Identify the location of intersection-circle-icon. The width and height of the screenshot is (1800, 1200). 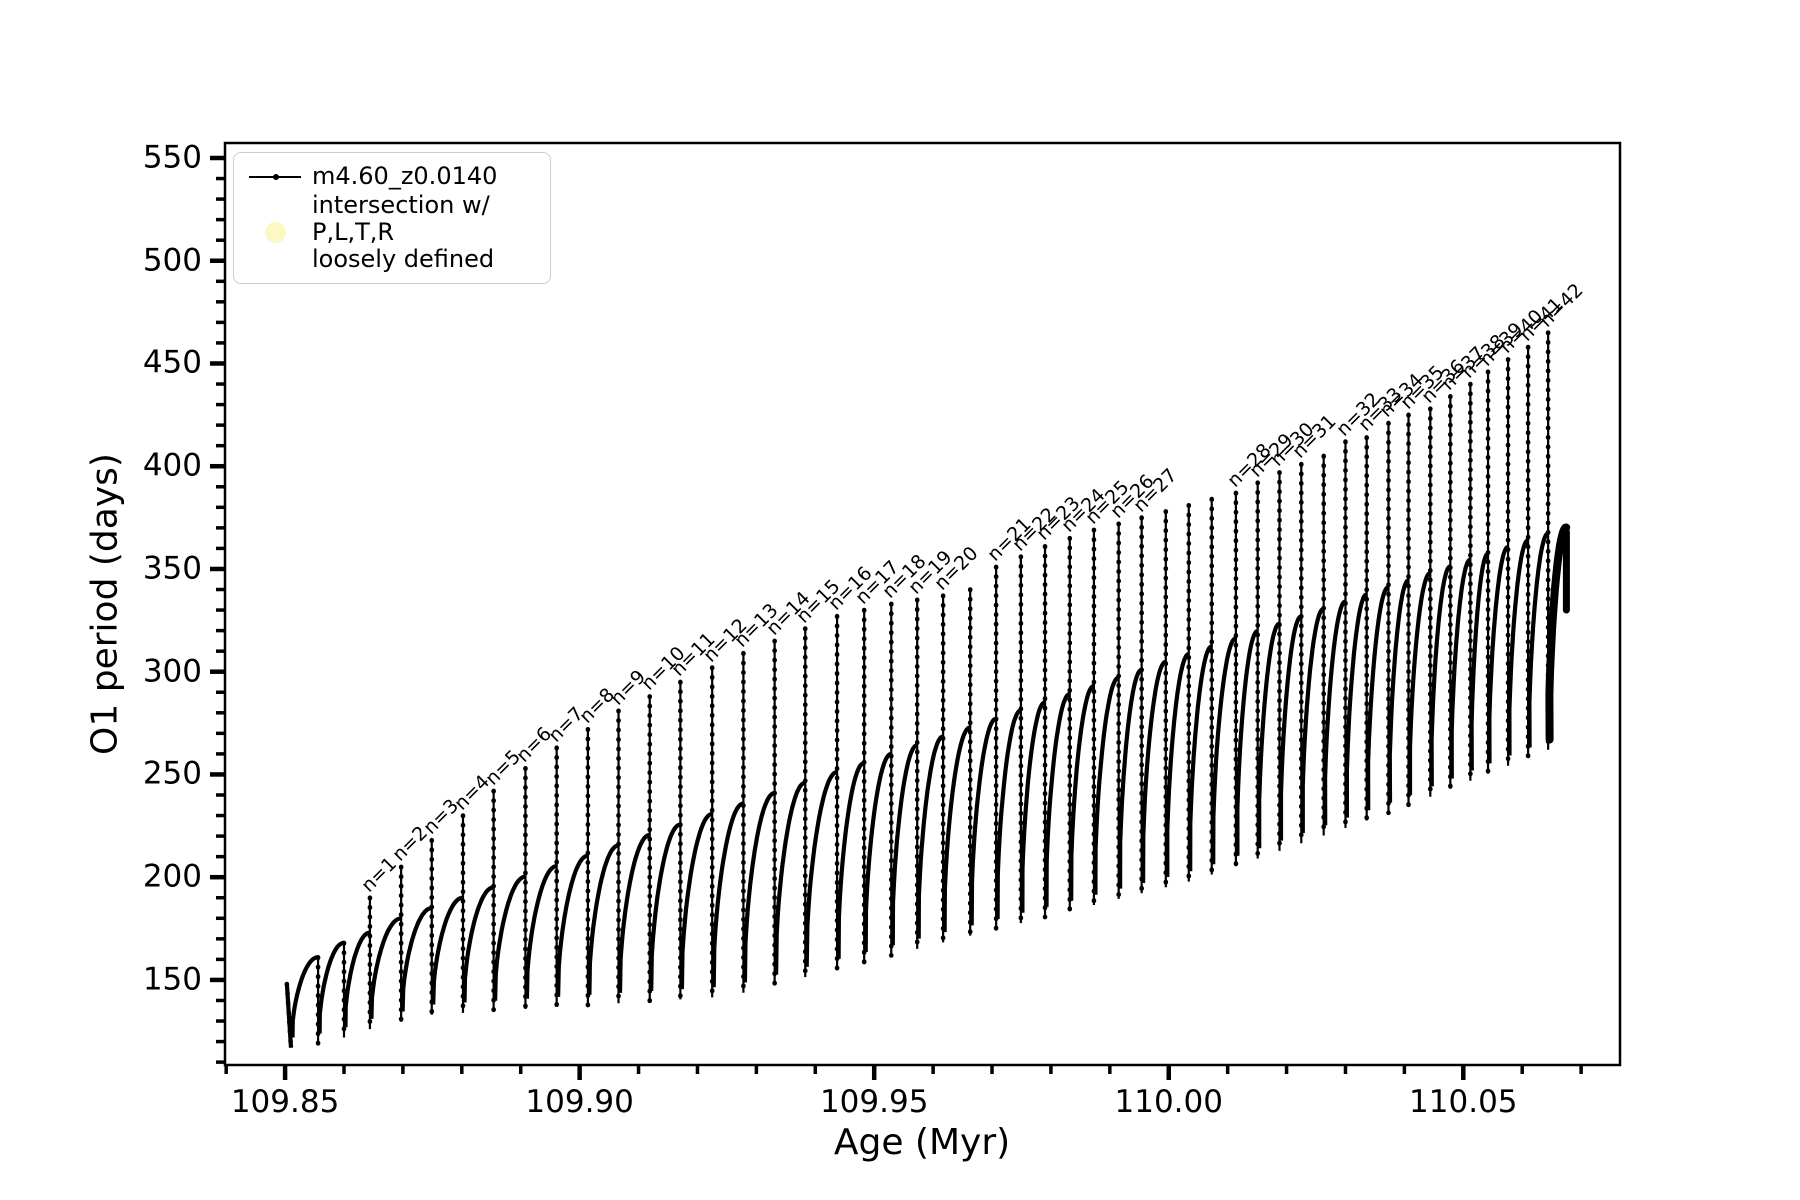
(275, 232).